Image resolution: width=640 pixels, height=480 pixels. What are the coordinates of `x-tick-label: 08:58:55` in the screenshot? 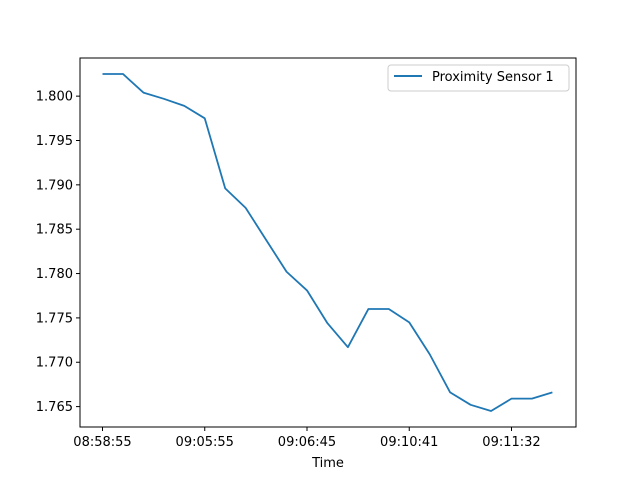 It's located at (102, 442).